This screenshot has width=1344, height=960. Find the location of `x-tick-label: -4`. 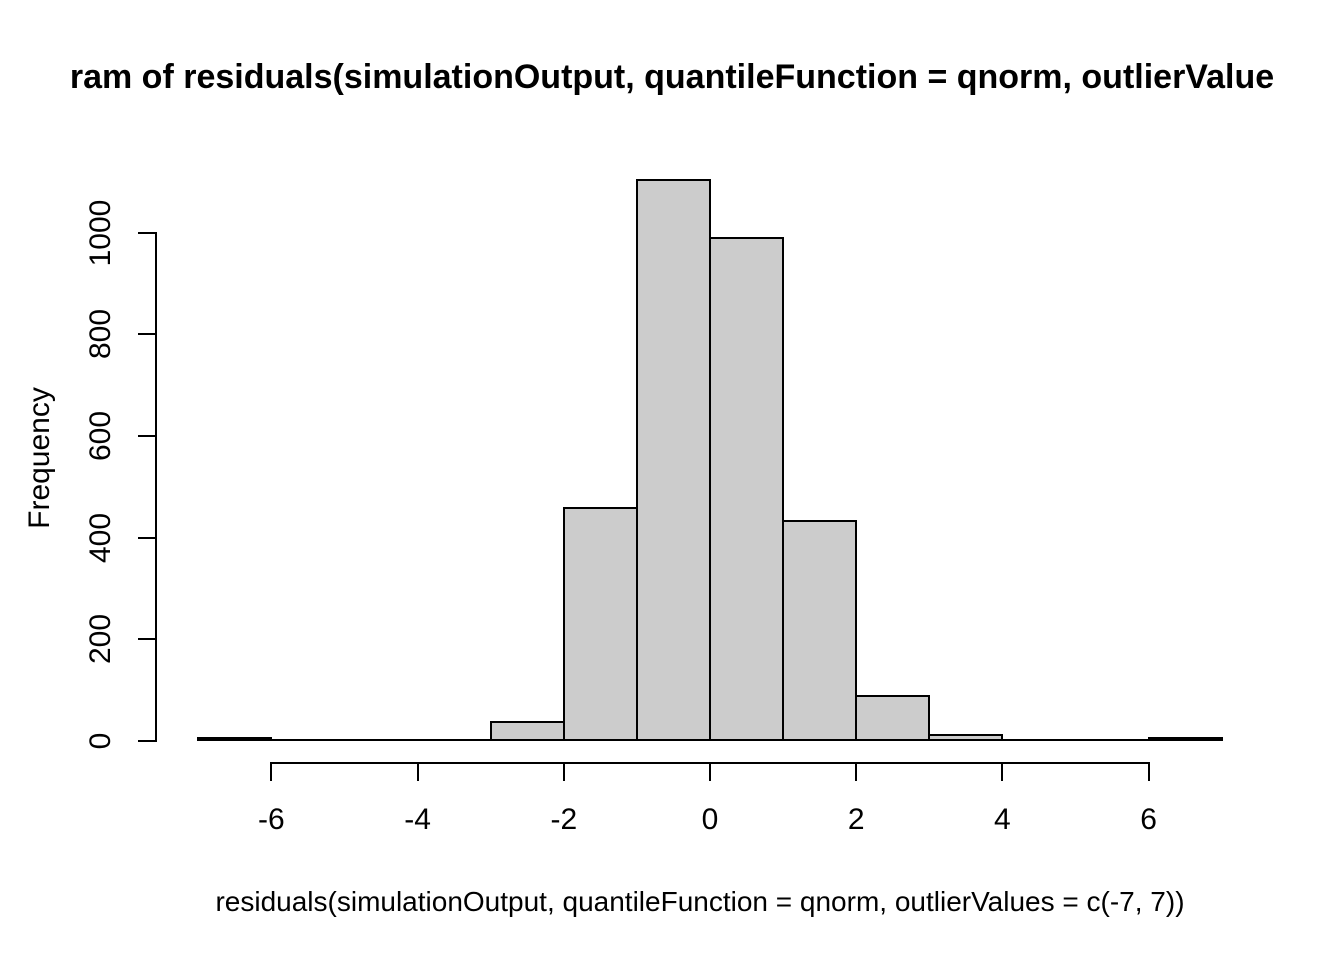

x-tick-label: -4 is located at coordinates (417, 819).